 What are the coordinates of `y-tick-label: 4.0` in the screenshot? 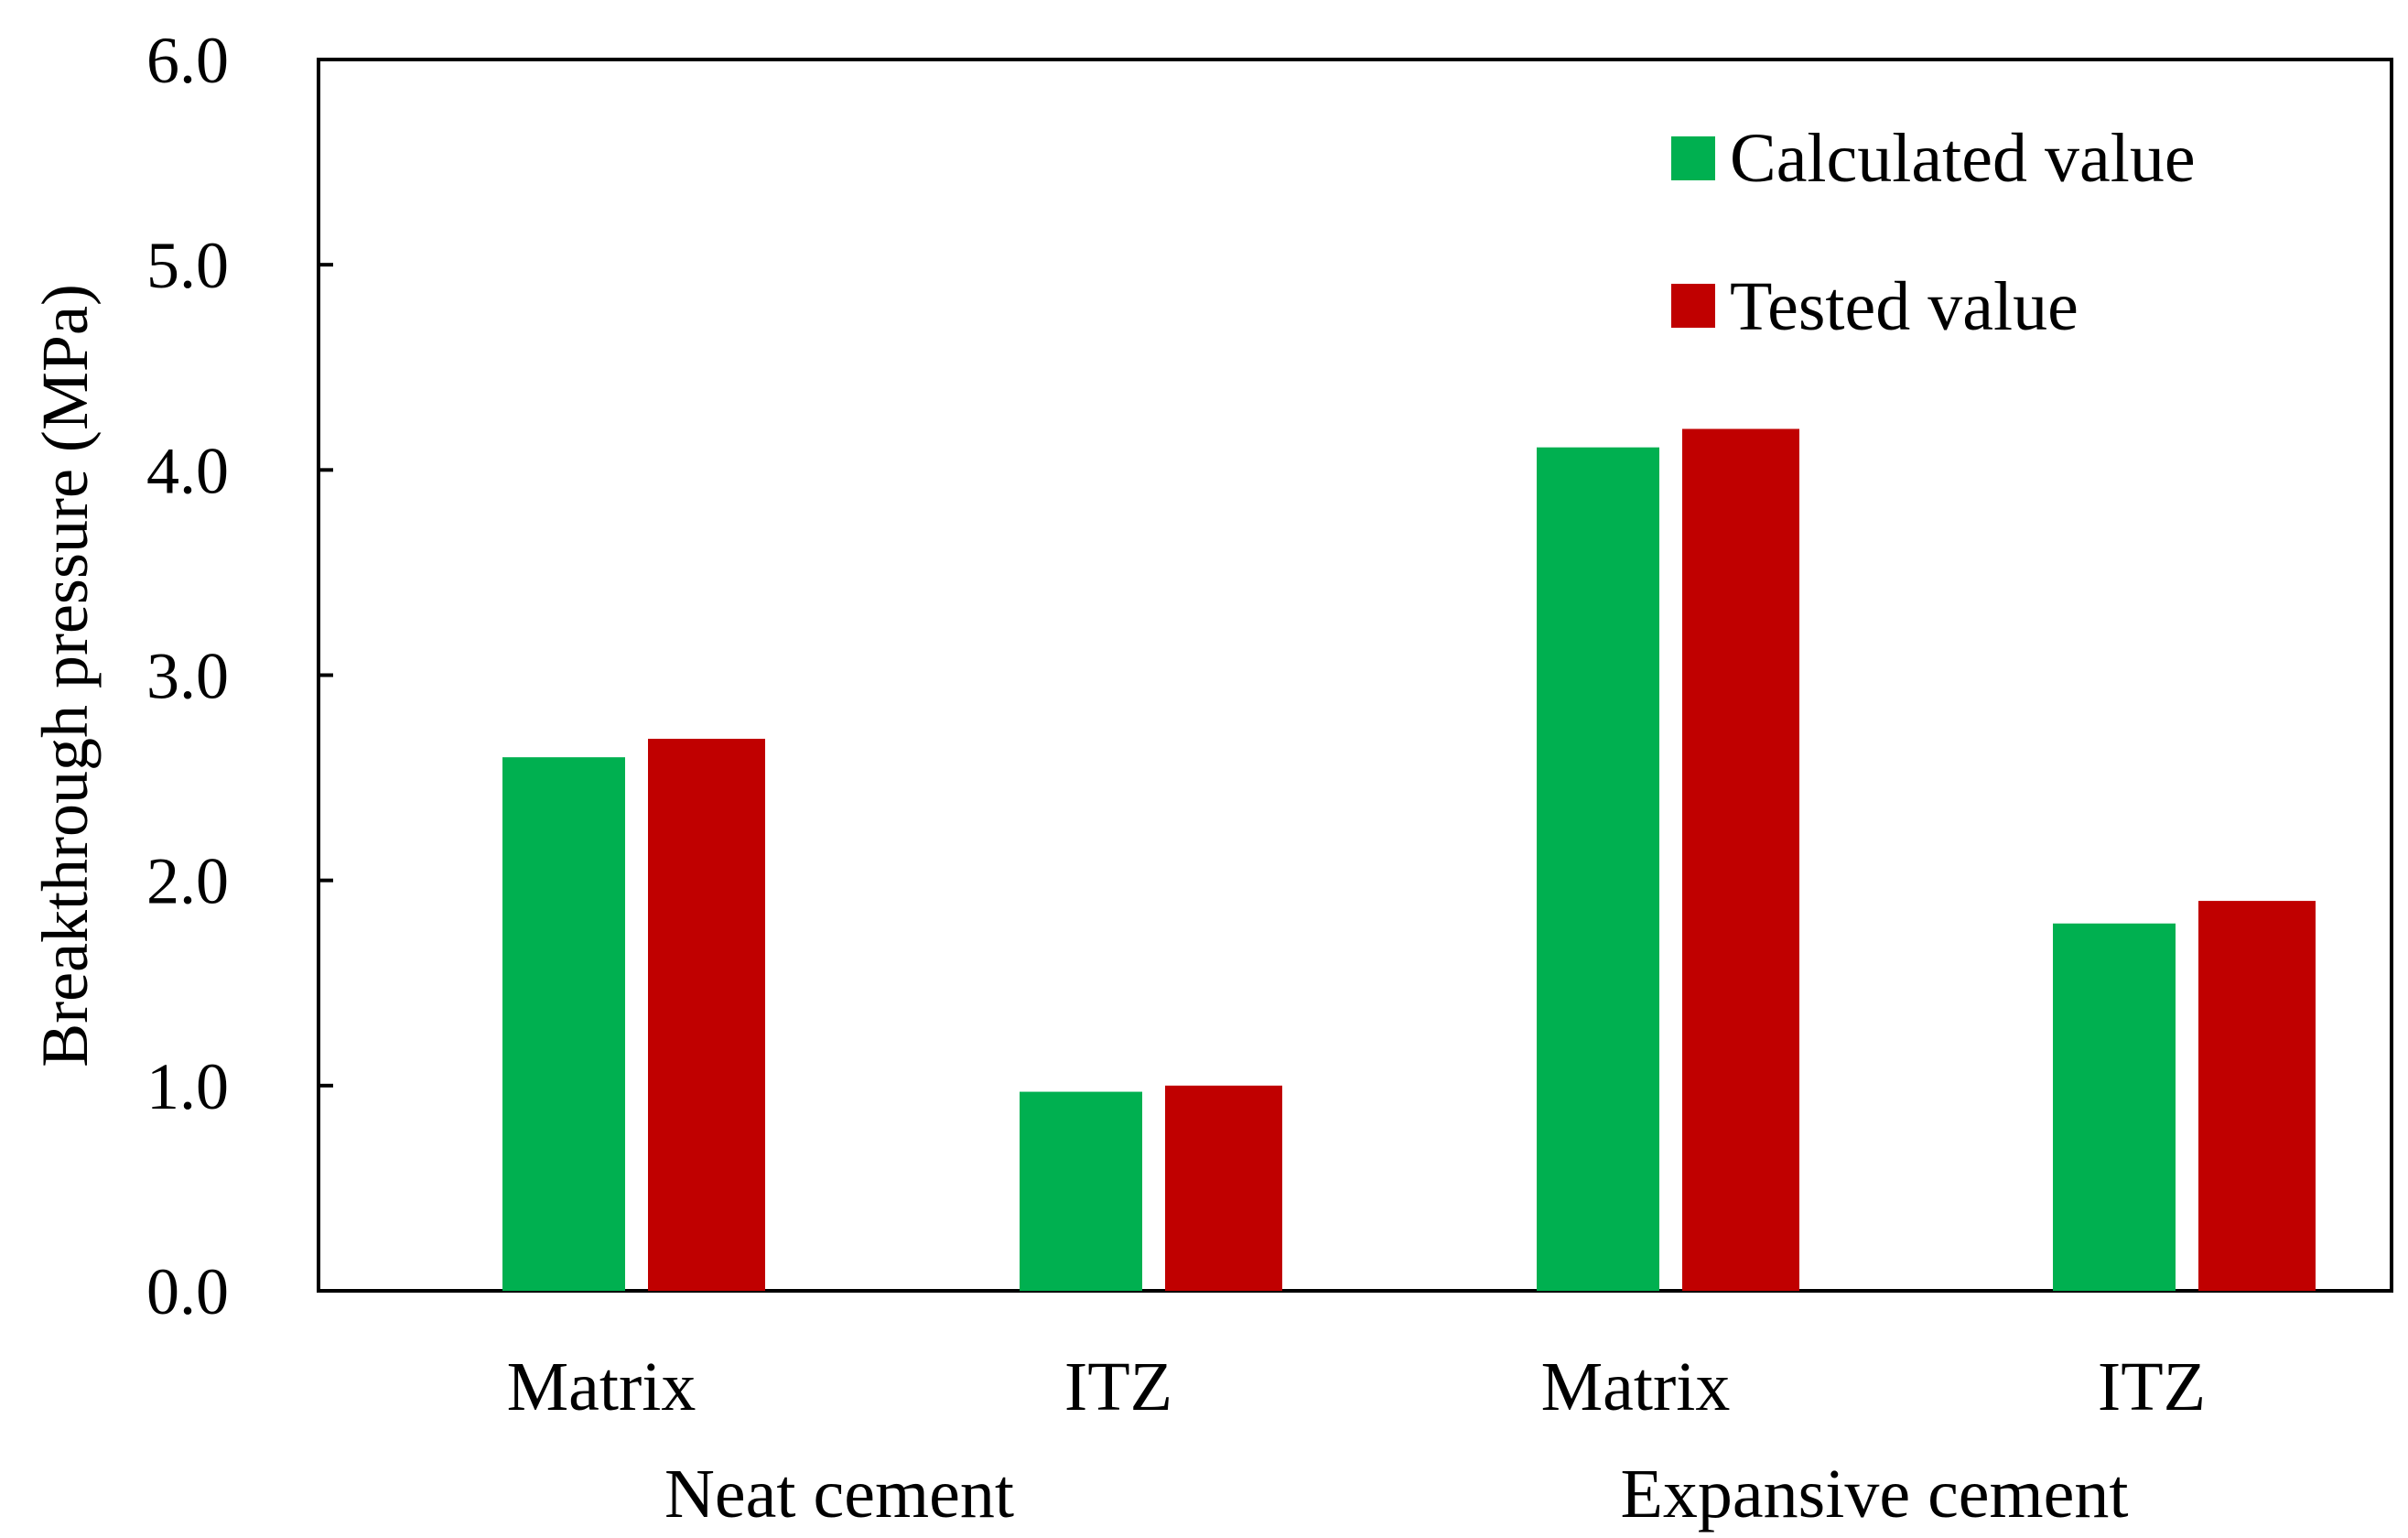 It's located at (188, 471).